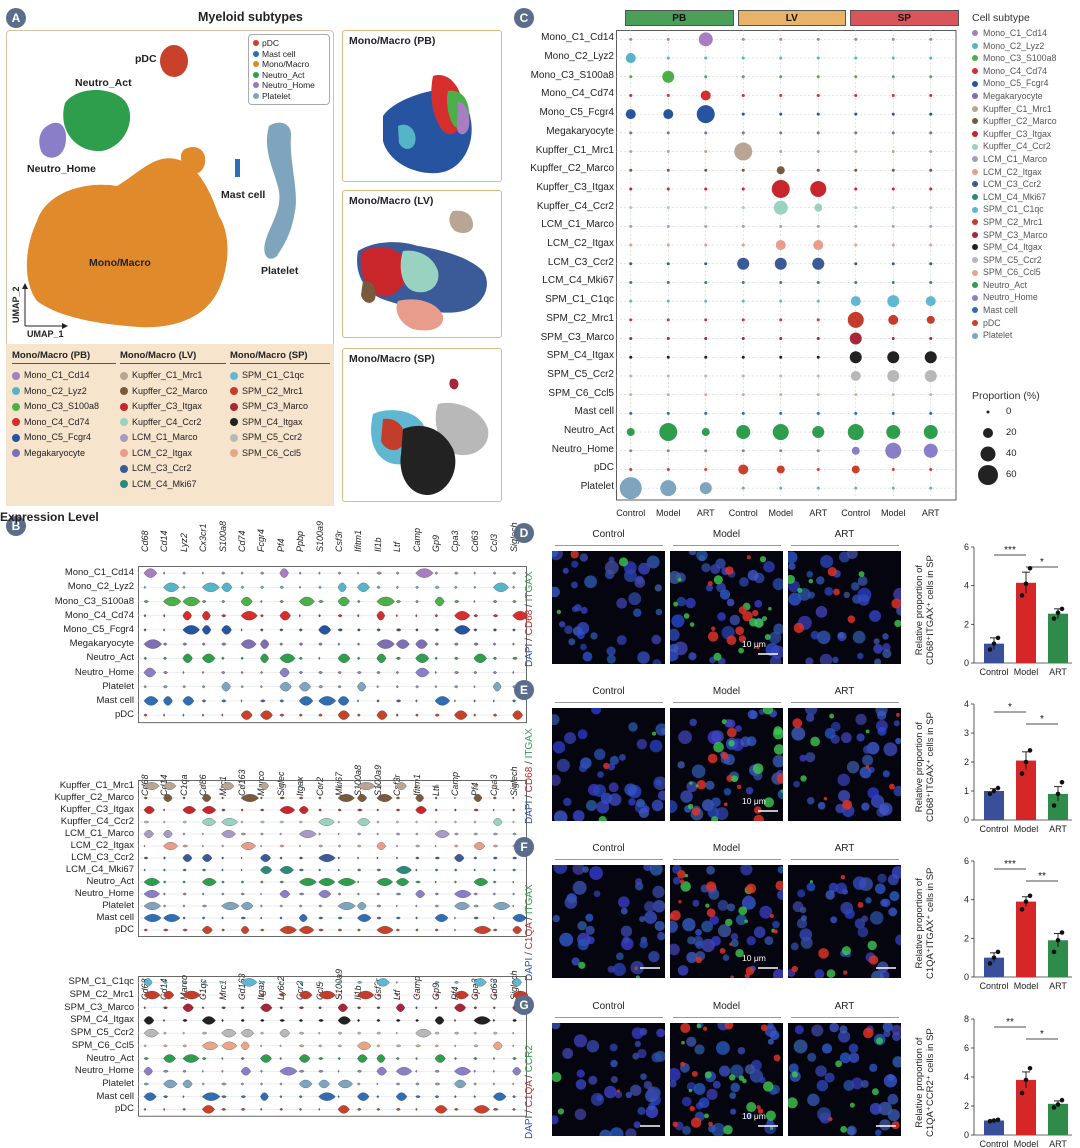  Describe the element at coordinates (581, 393) in the screenshot. I see `dotplot-row-label: SPM_C6_Ccl5` at that location.